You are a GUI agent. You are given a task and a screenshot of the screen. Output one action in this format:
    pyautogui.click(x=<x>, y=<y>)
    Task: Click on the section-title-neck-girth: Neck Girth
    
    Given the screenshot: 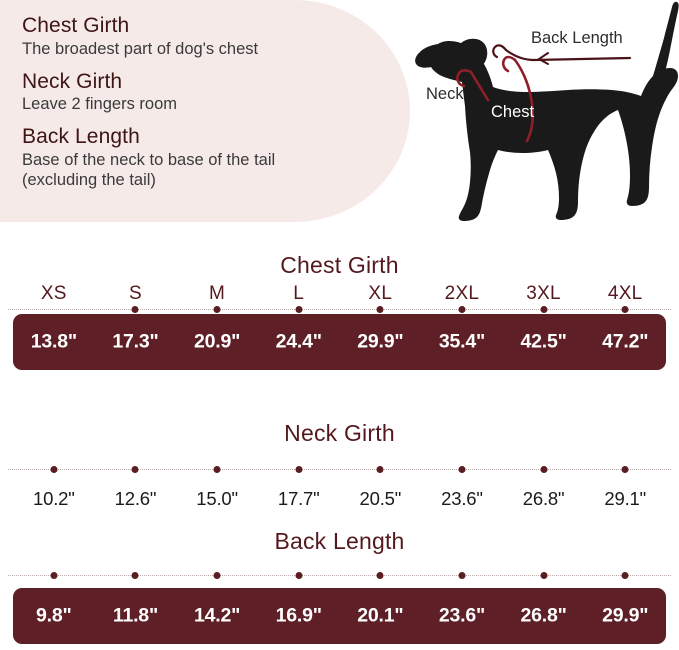 What is the action you would take?
    pyautogui.click(x=339, y=433)
    